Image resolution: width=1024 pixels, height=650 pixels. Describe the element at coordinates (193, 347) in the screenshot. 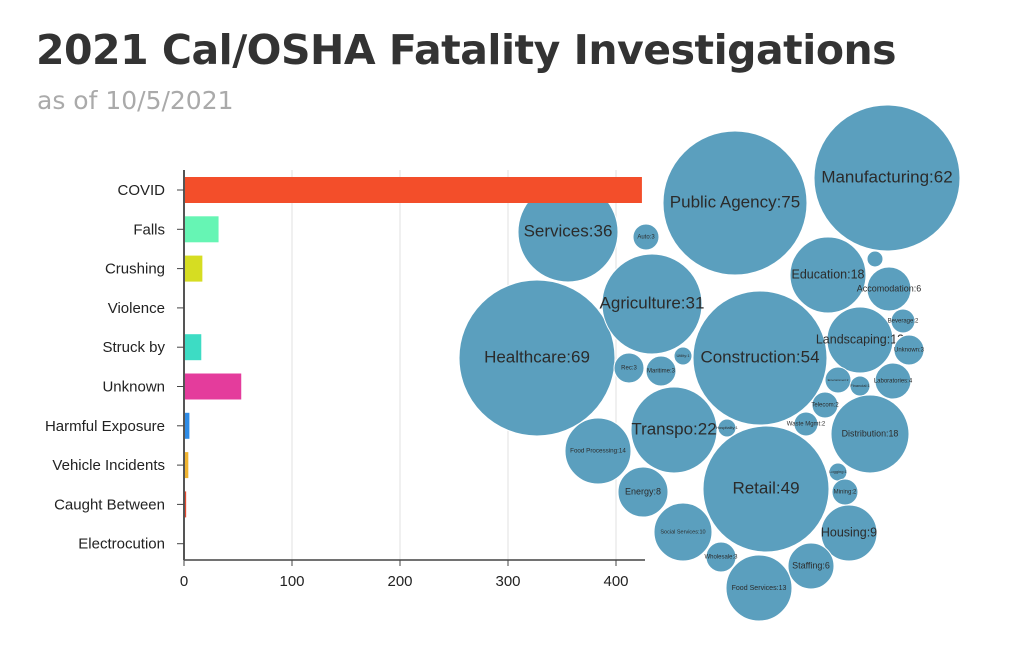

I see `bar-struck-by` at that location.